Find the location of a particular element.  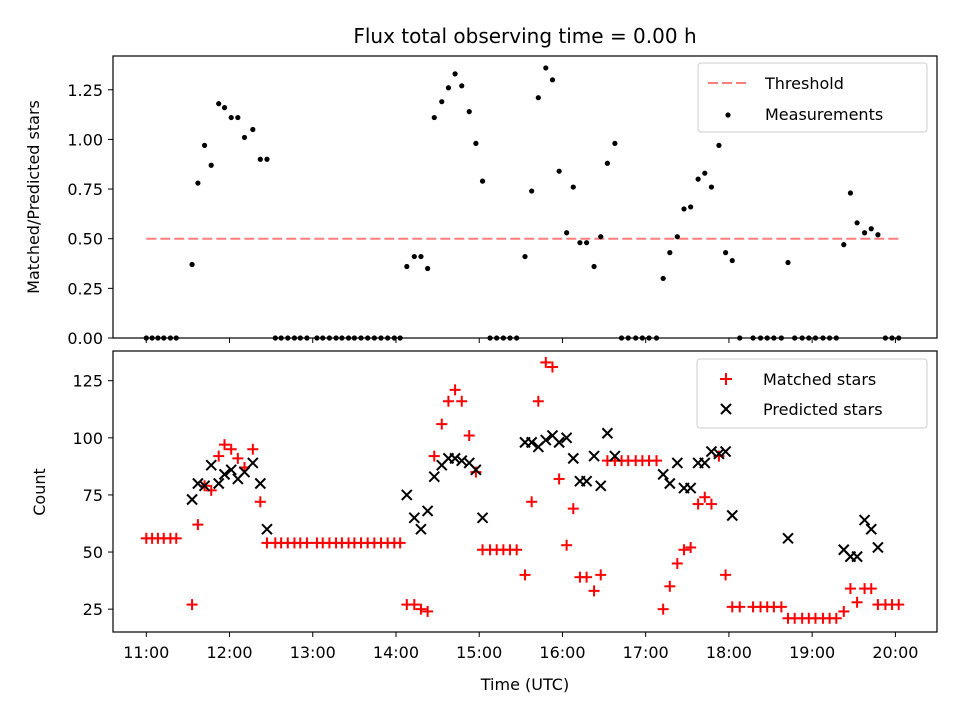

bottom-x-tick-label: 13:00 is located at coordinates (313, 652).